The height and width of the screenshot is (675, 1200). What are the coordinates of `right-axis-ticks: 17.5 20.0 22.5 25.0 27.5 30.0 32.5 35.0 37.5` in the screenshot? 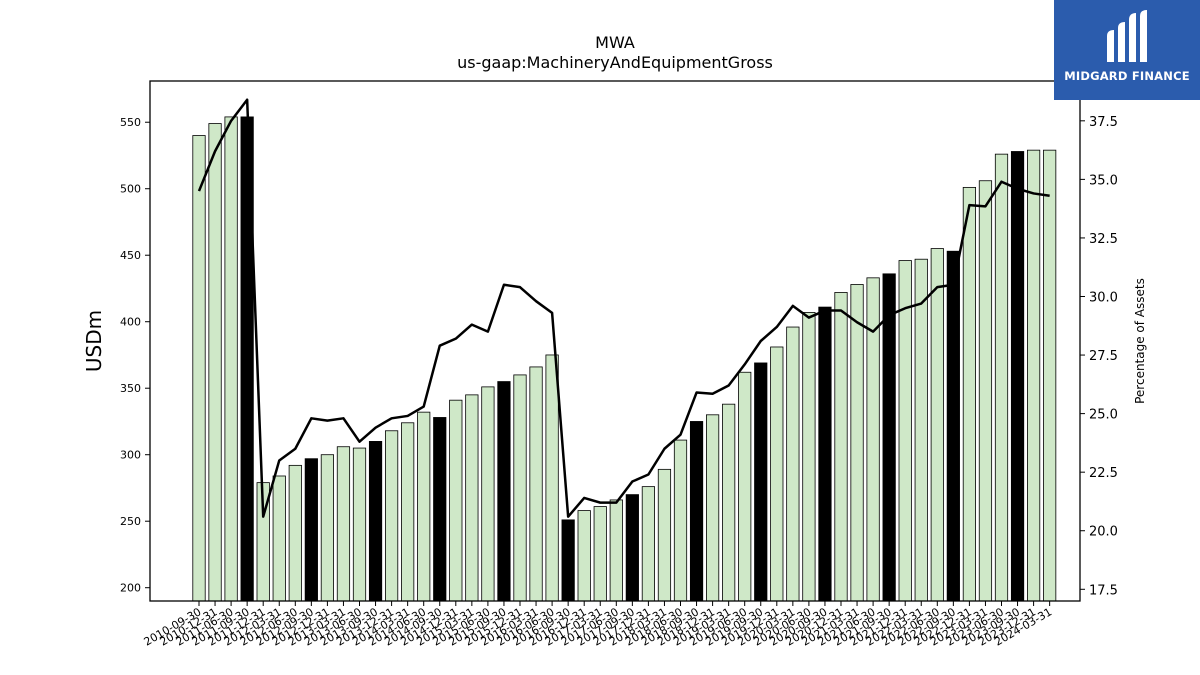 It's located at (1099, 356).